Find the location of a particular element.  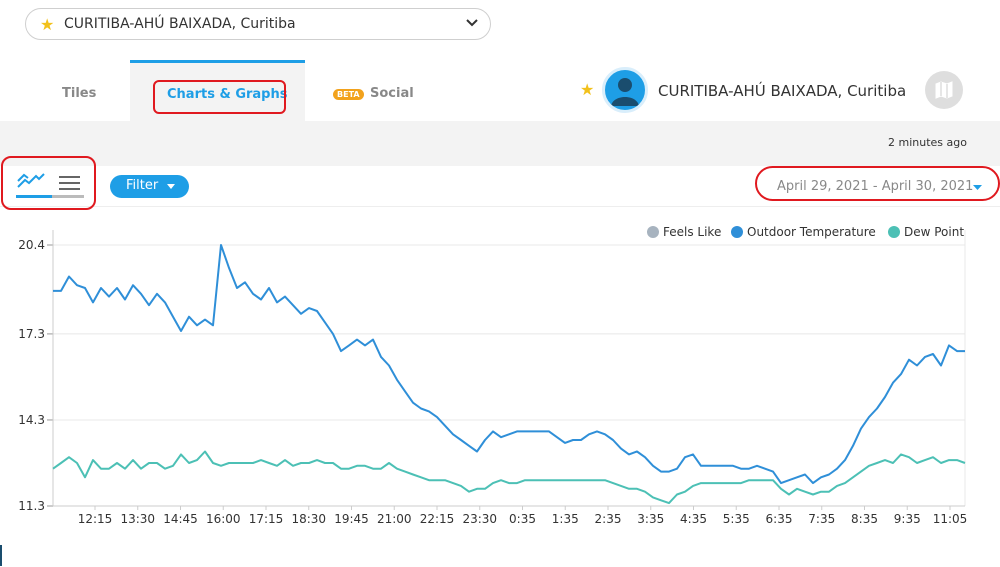

x-tick-label: 12:15 is located at coordinates (95, 519).